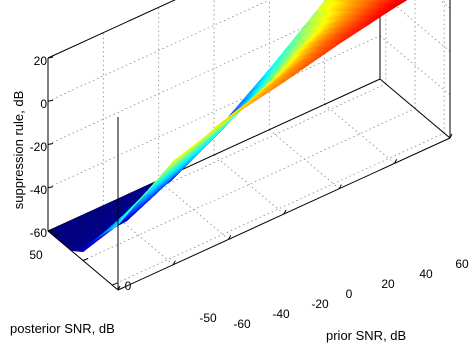 The width and height of the screenshot is (470, 344). Describe the element at coordinates (242, 324) in the screenshot. I see `x-tick-label: -60` at that location.